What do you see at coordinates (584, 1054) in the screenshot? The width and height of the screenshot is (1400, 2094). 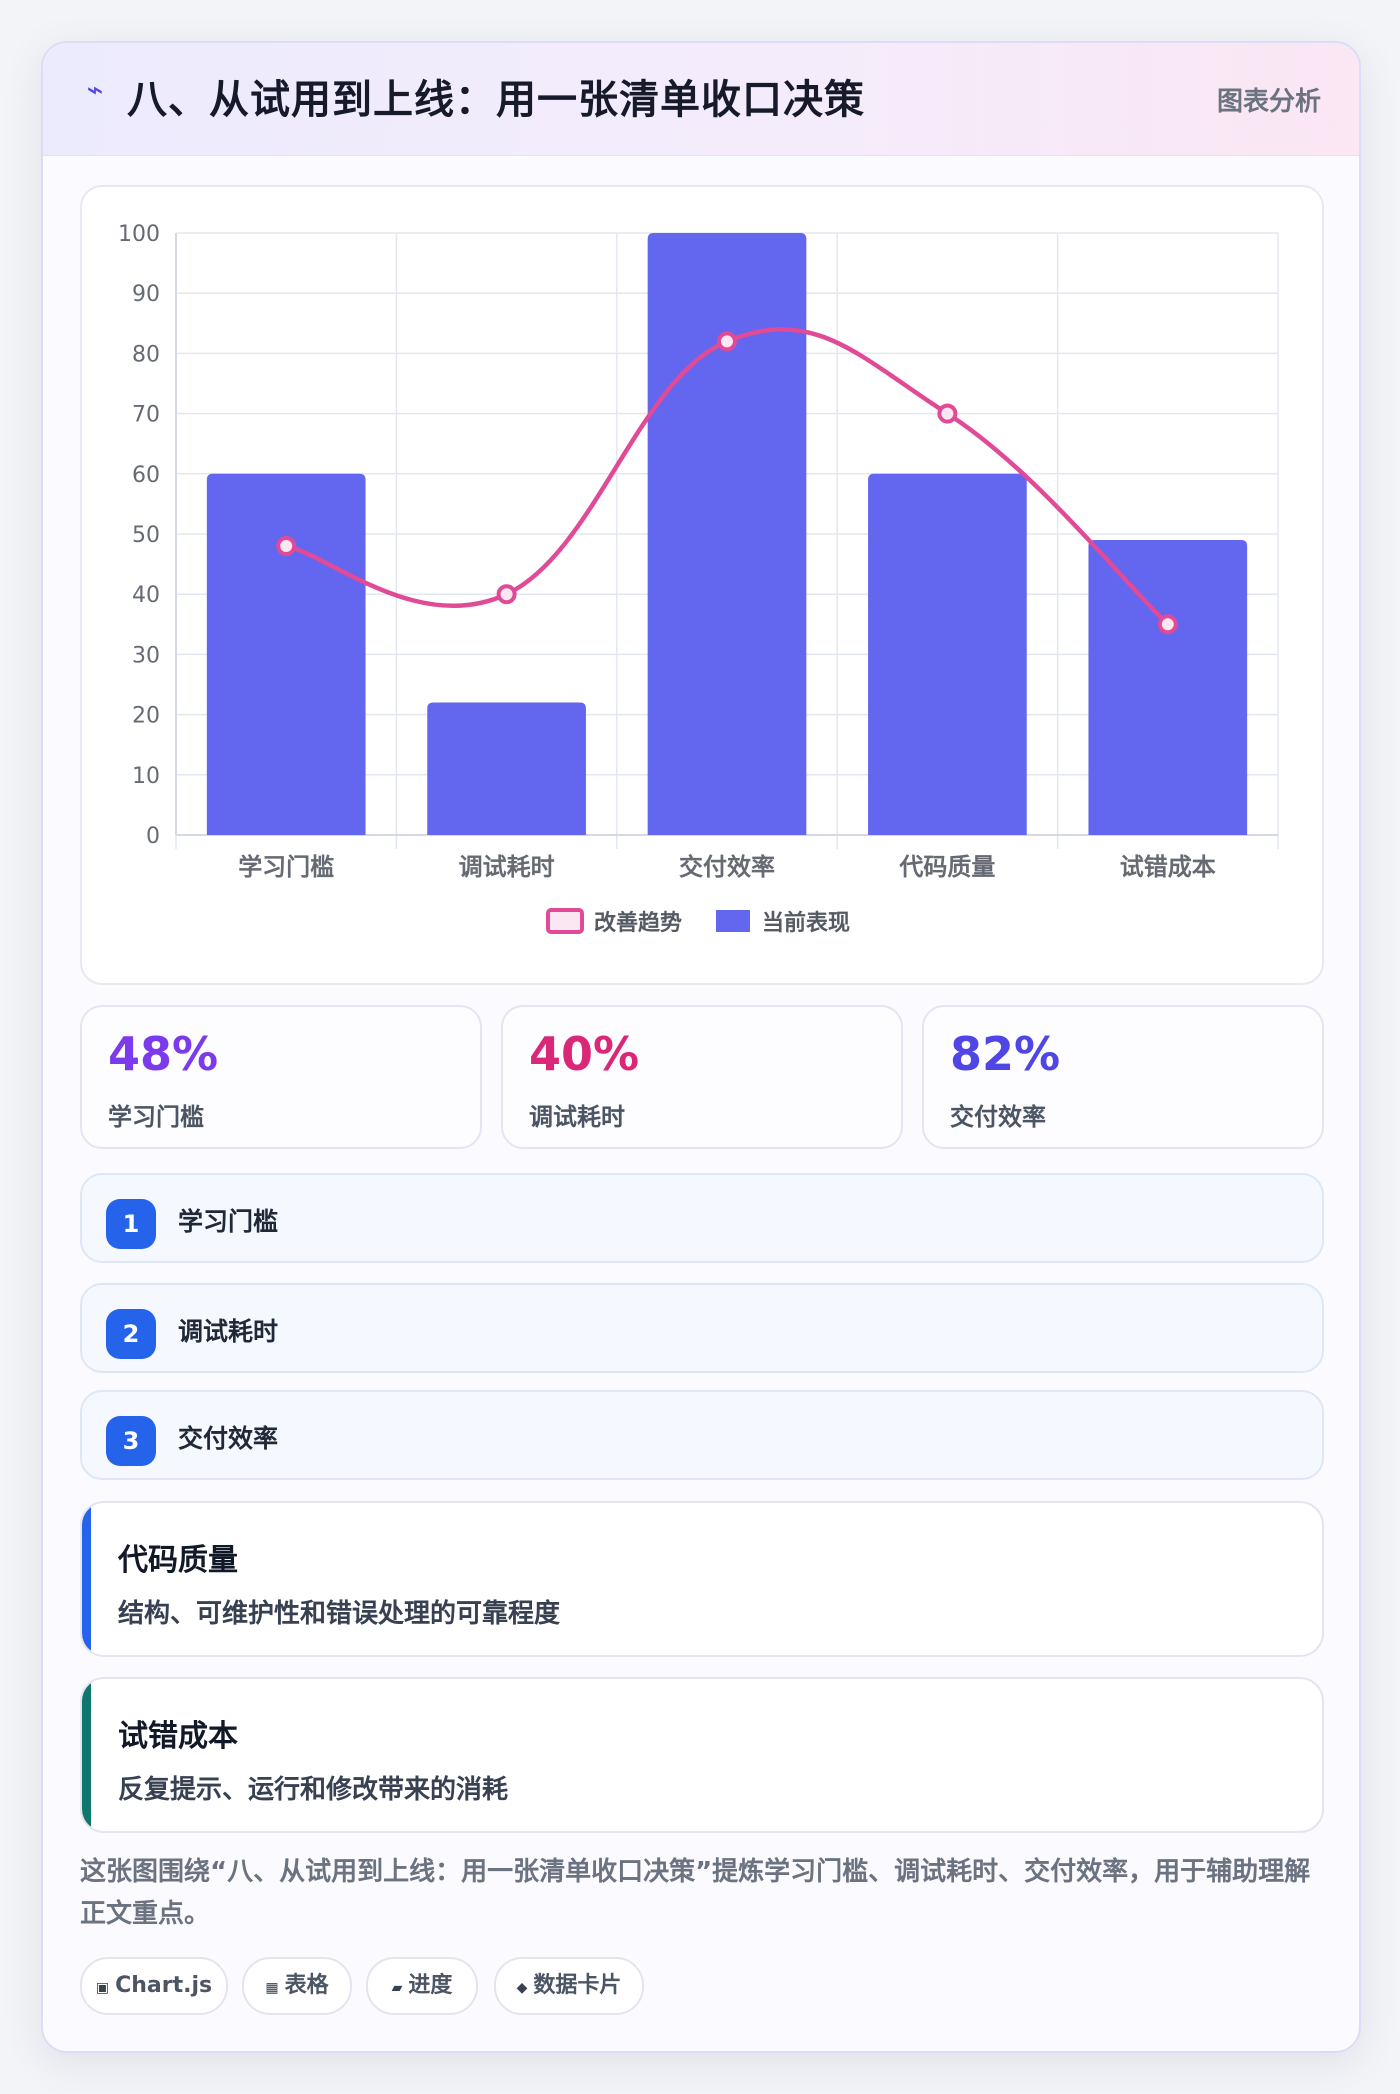 I see `stat-value: 40%` at bounding box center [584, 1054].